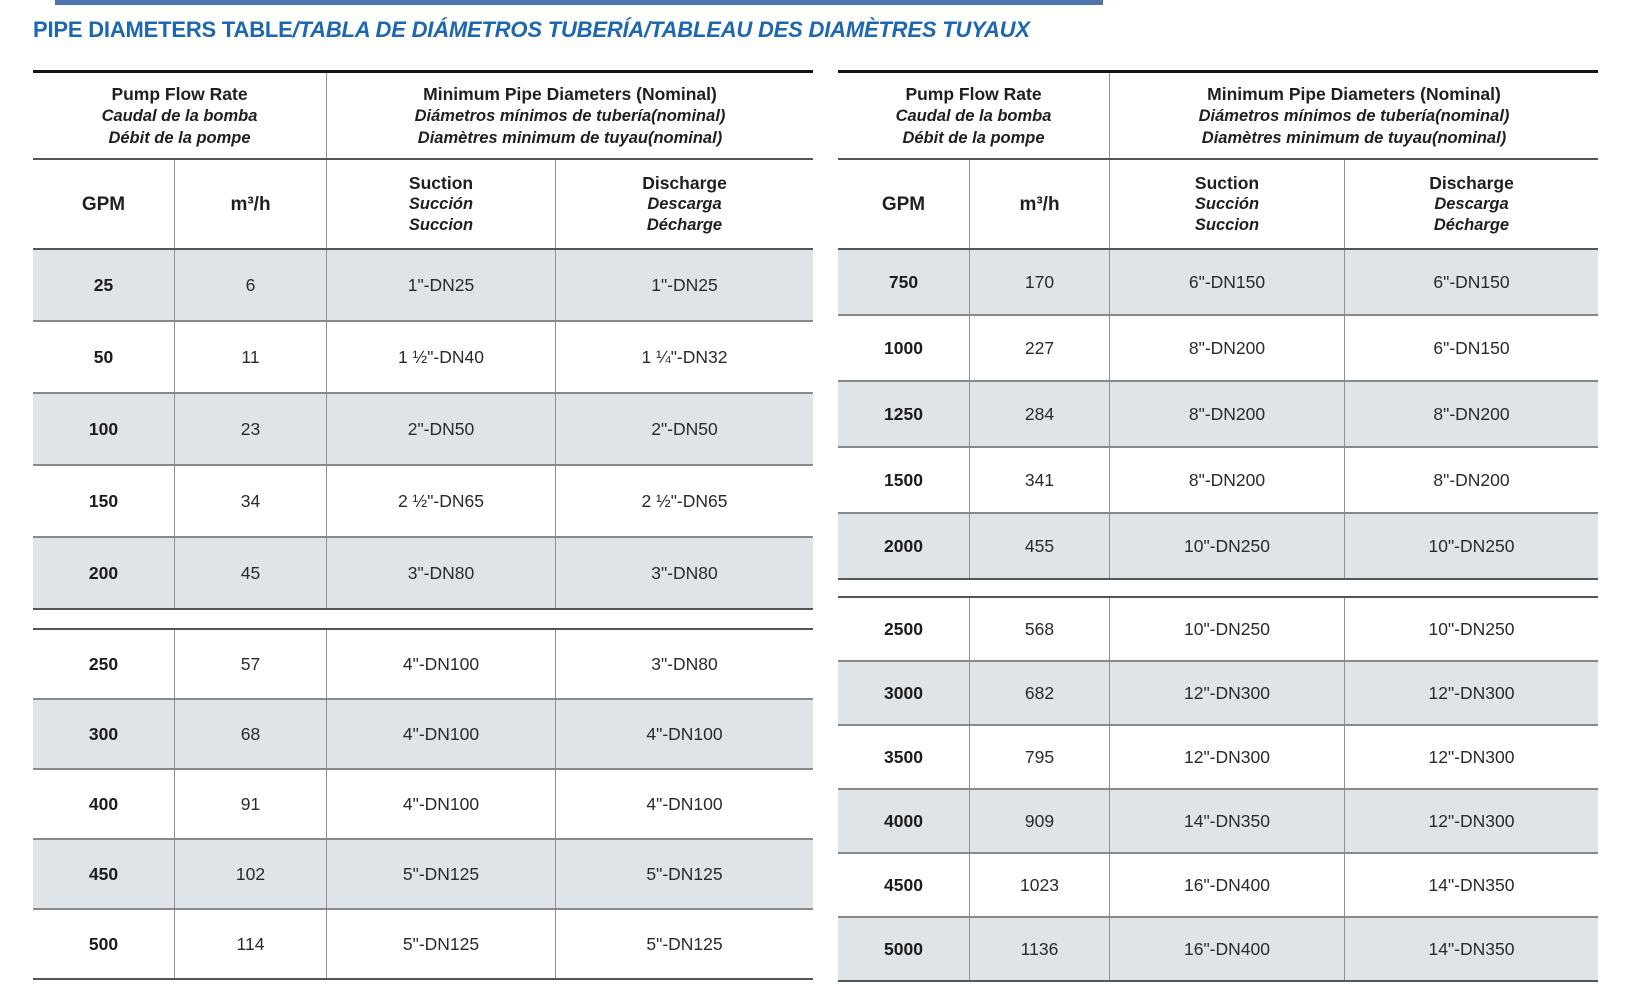 The width and height of the screenshot is (1635, 1000). What do you see at coordinates (1471, 628) in the screenshot?
I see `discharge-value: 10"-DN250` at bounding box center [1471, 628].